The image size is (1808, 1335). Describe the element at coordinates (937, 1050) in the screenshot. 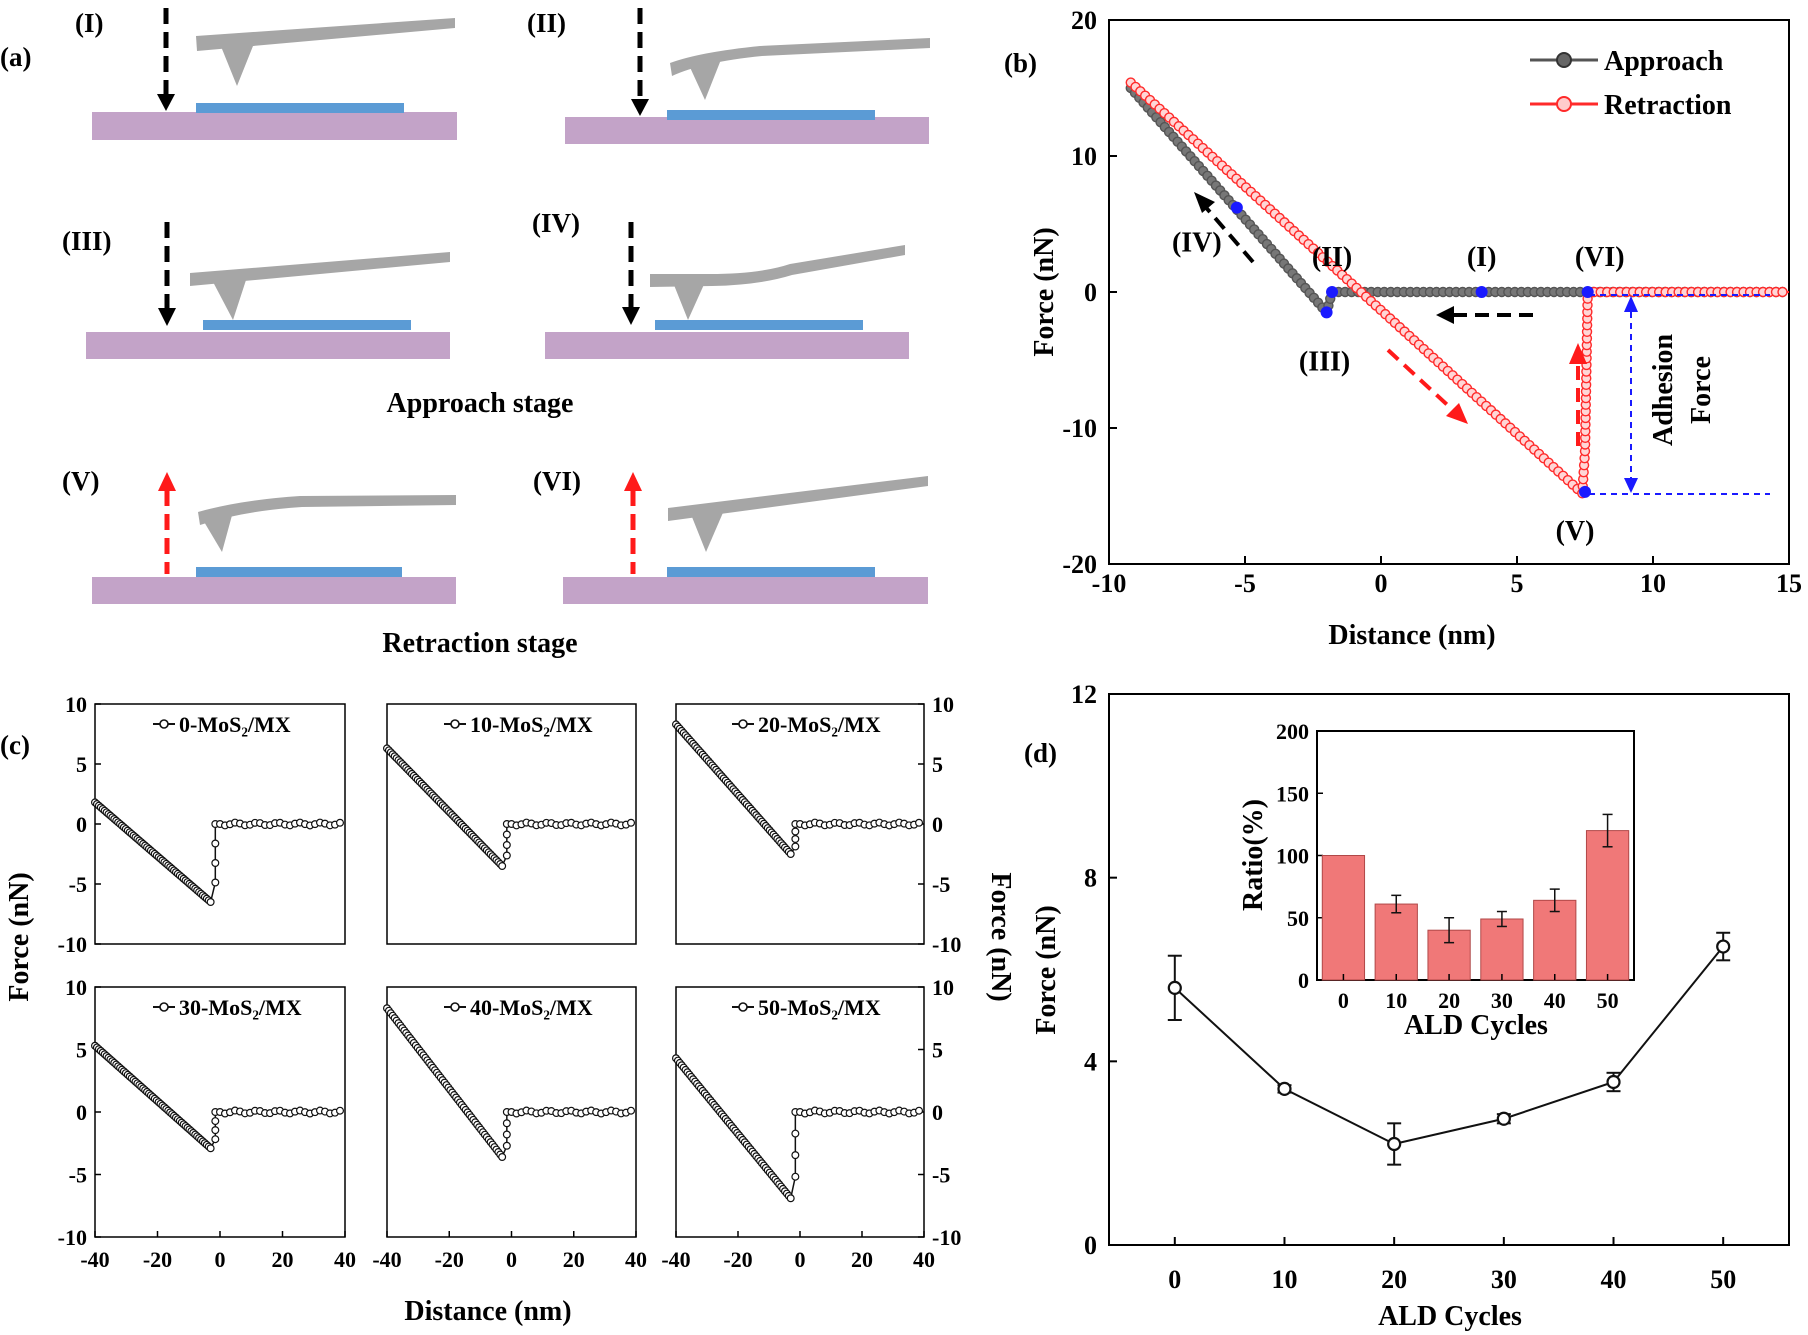

I see `panel-c-ytick-label: 5` at that location.